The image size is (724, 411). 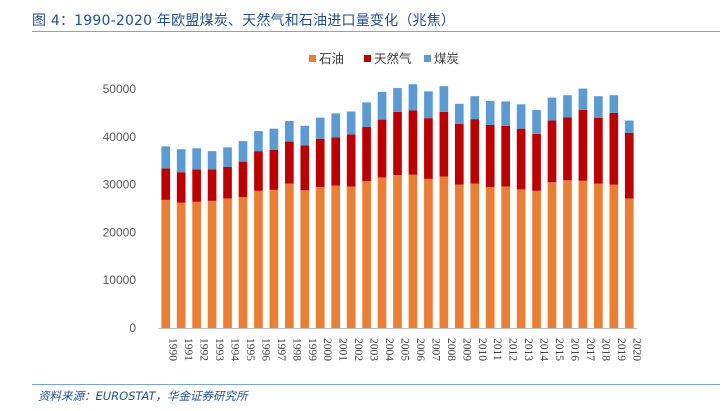 What do you see at coordinates (513, 349) in the screenshot?
I see `x-tick-label: 2012` at bounding box center [513, 349].